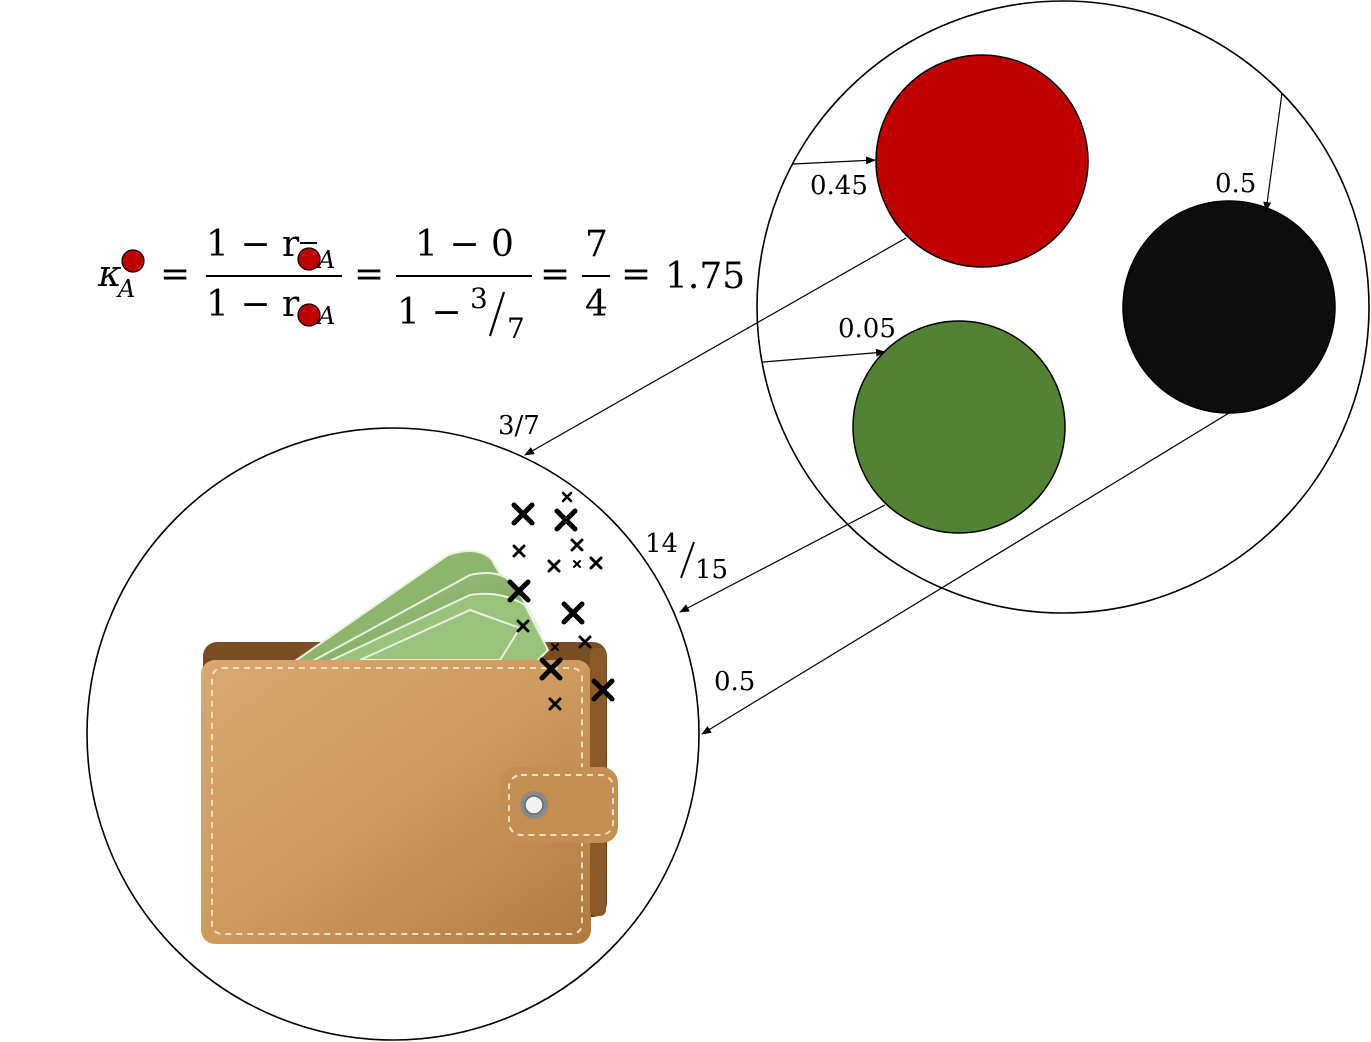  What do you see at coordinates (824, 355) in the screenshot?
I see `green-probability-arrow` at bounding box center [824, 355].